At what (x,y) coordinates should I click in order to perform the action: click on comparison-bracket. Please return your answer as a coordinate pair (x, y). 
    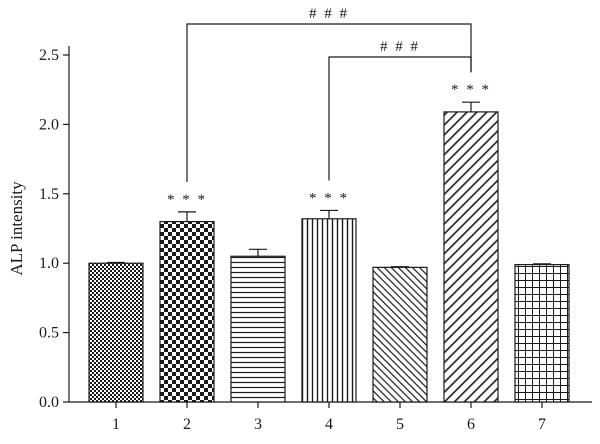
    Looking at the image, I should click on (400, 118).